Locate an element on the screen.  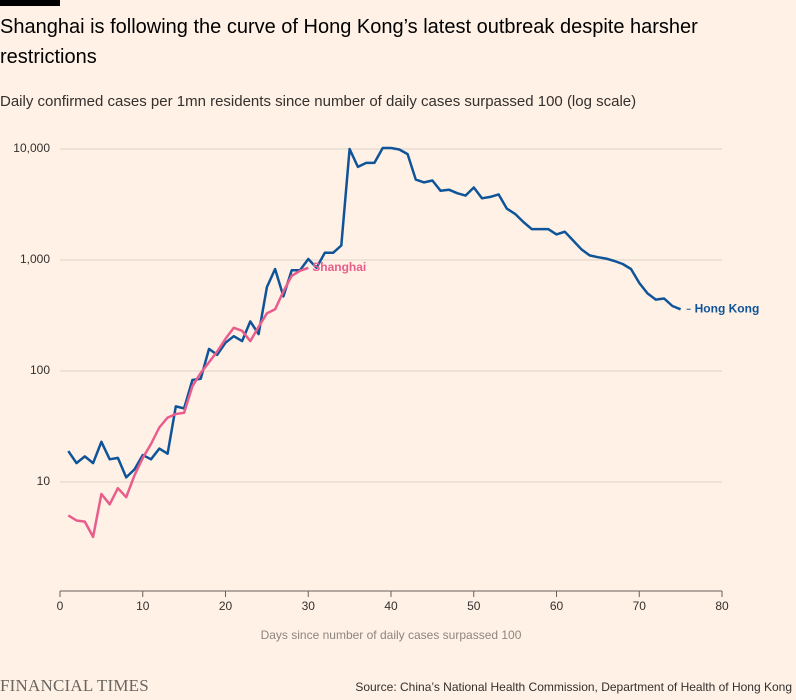
publisher: FINANCIAL TIMES is located at coordinates (74, 685).